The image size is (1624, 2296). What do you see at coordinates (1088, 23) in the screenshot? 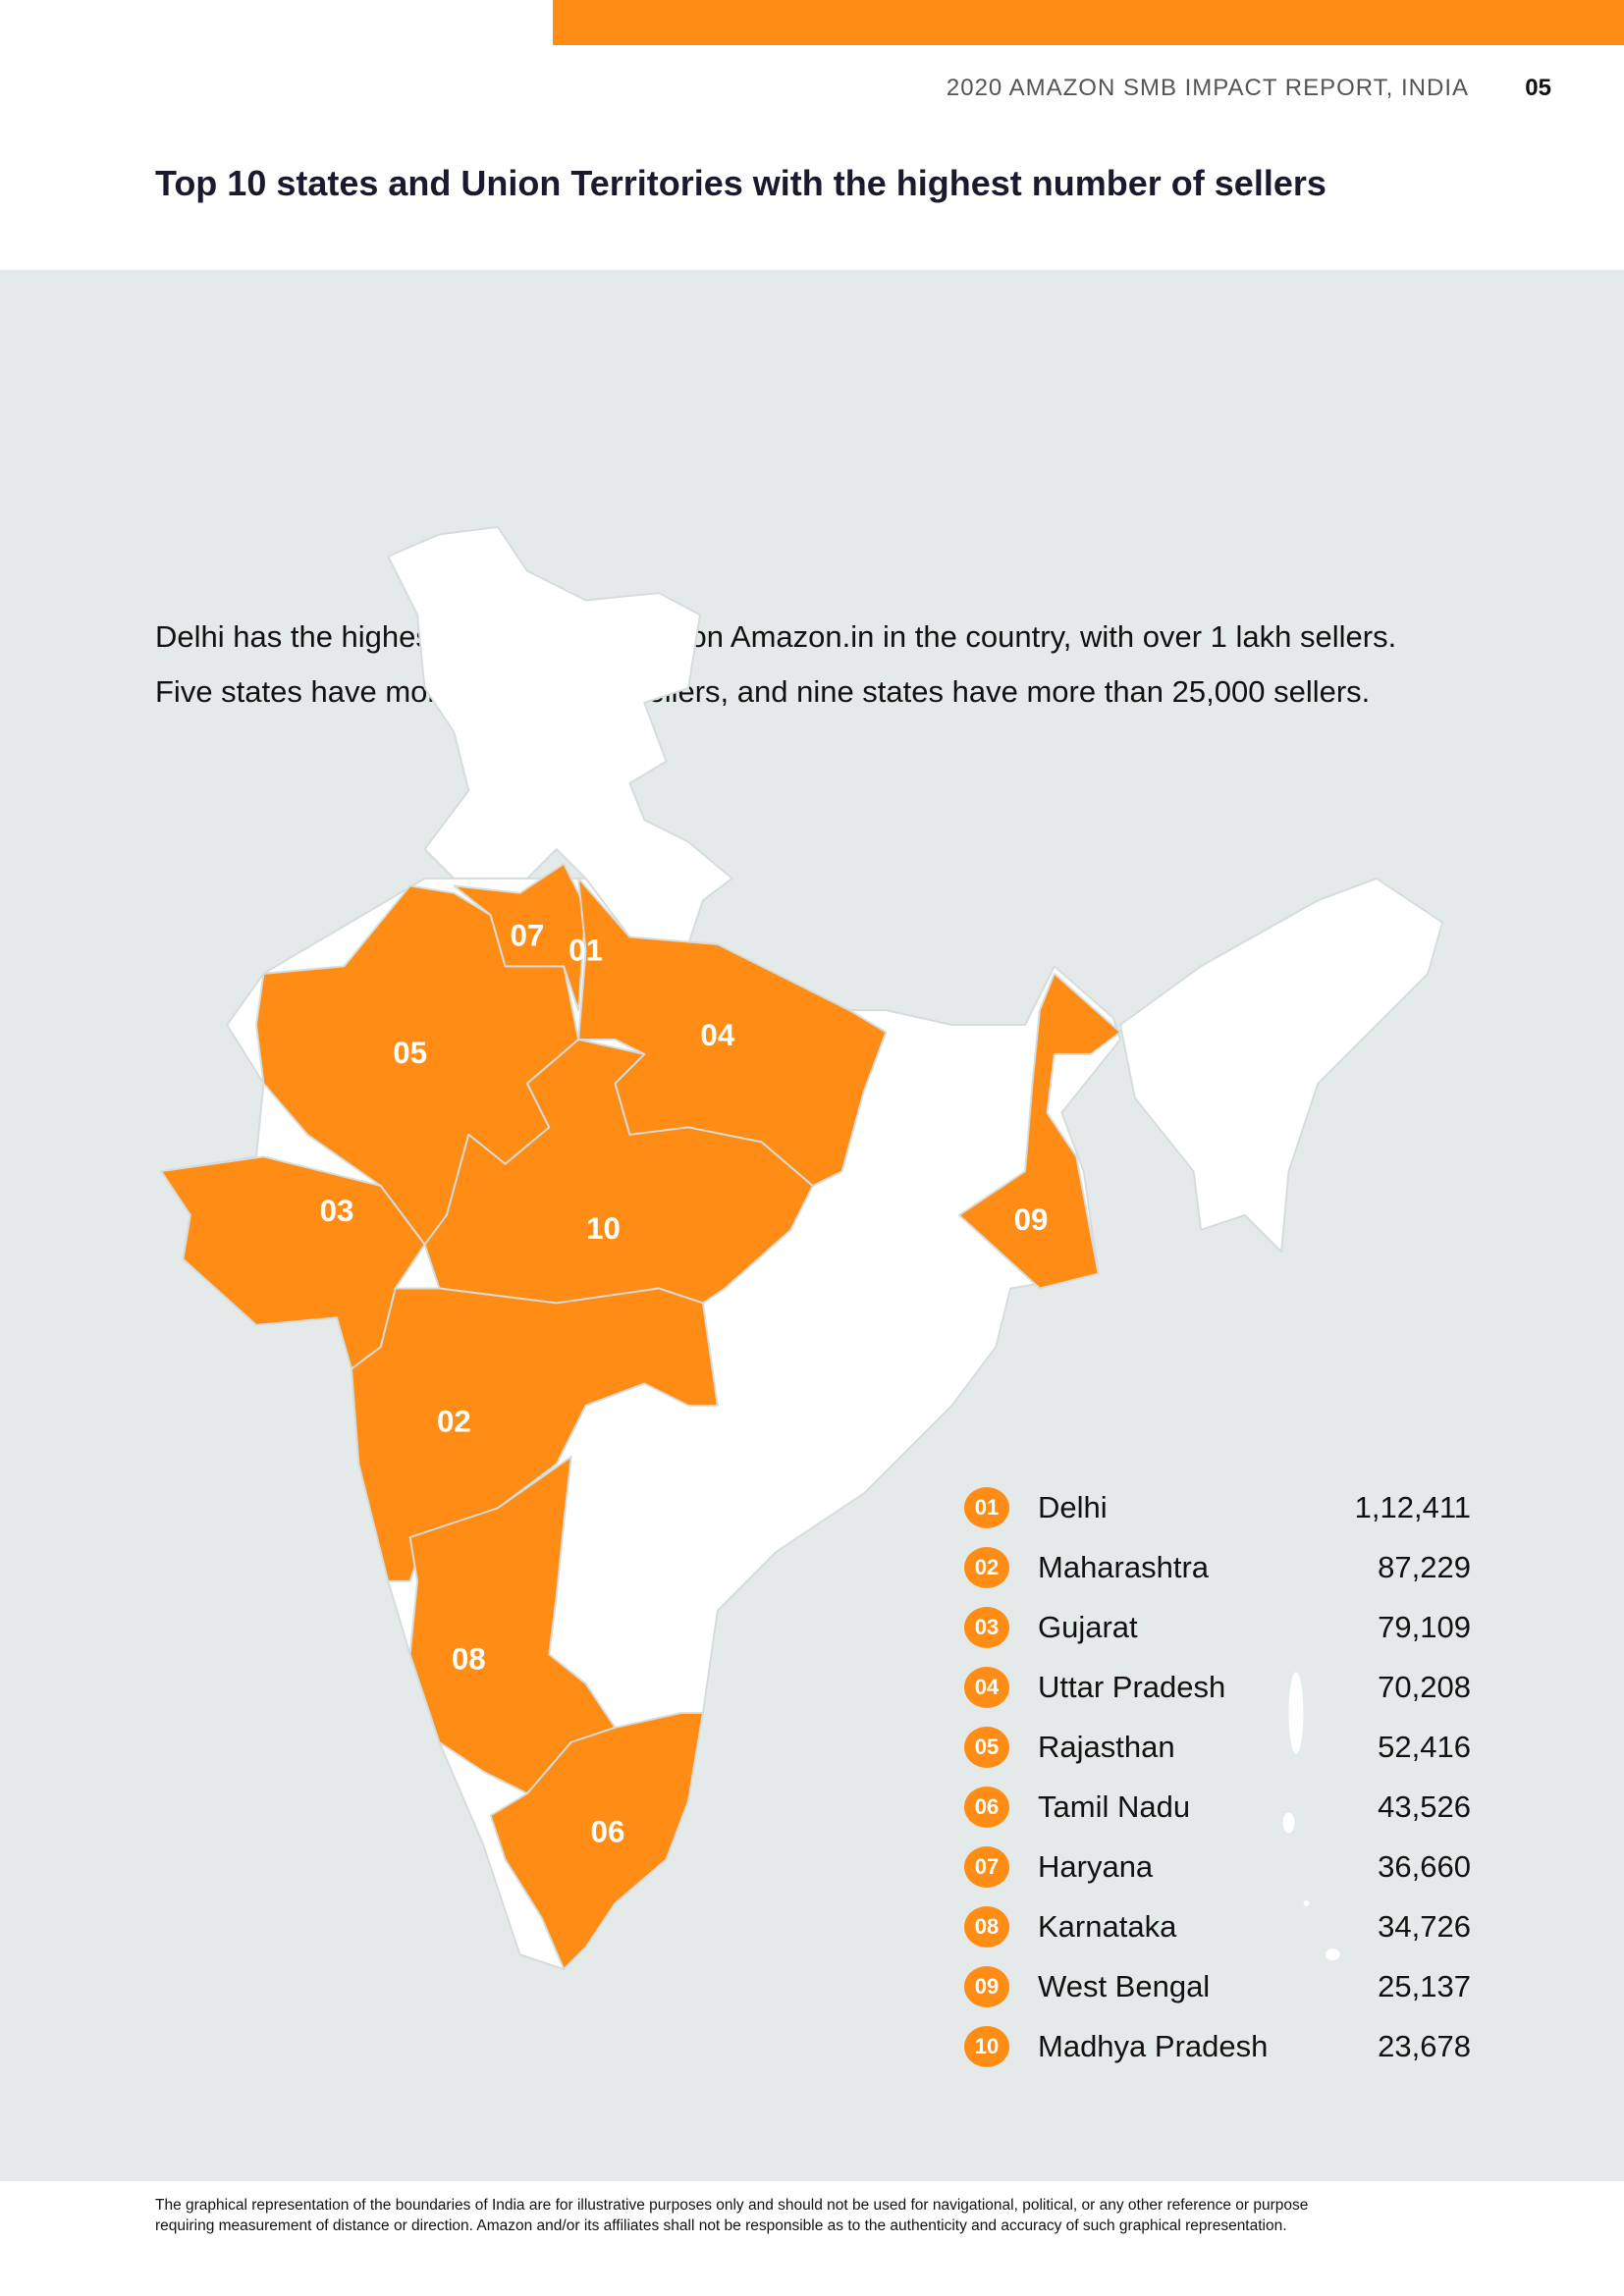
I see `accent-bar` at bounding box center [1088, 23].